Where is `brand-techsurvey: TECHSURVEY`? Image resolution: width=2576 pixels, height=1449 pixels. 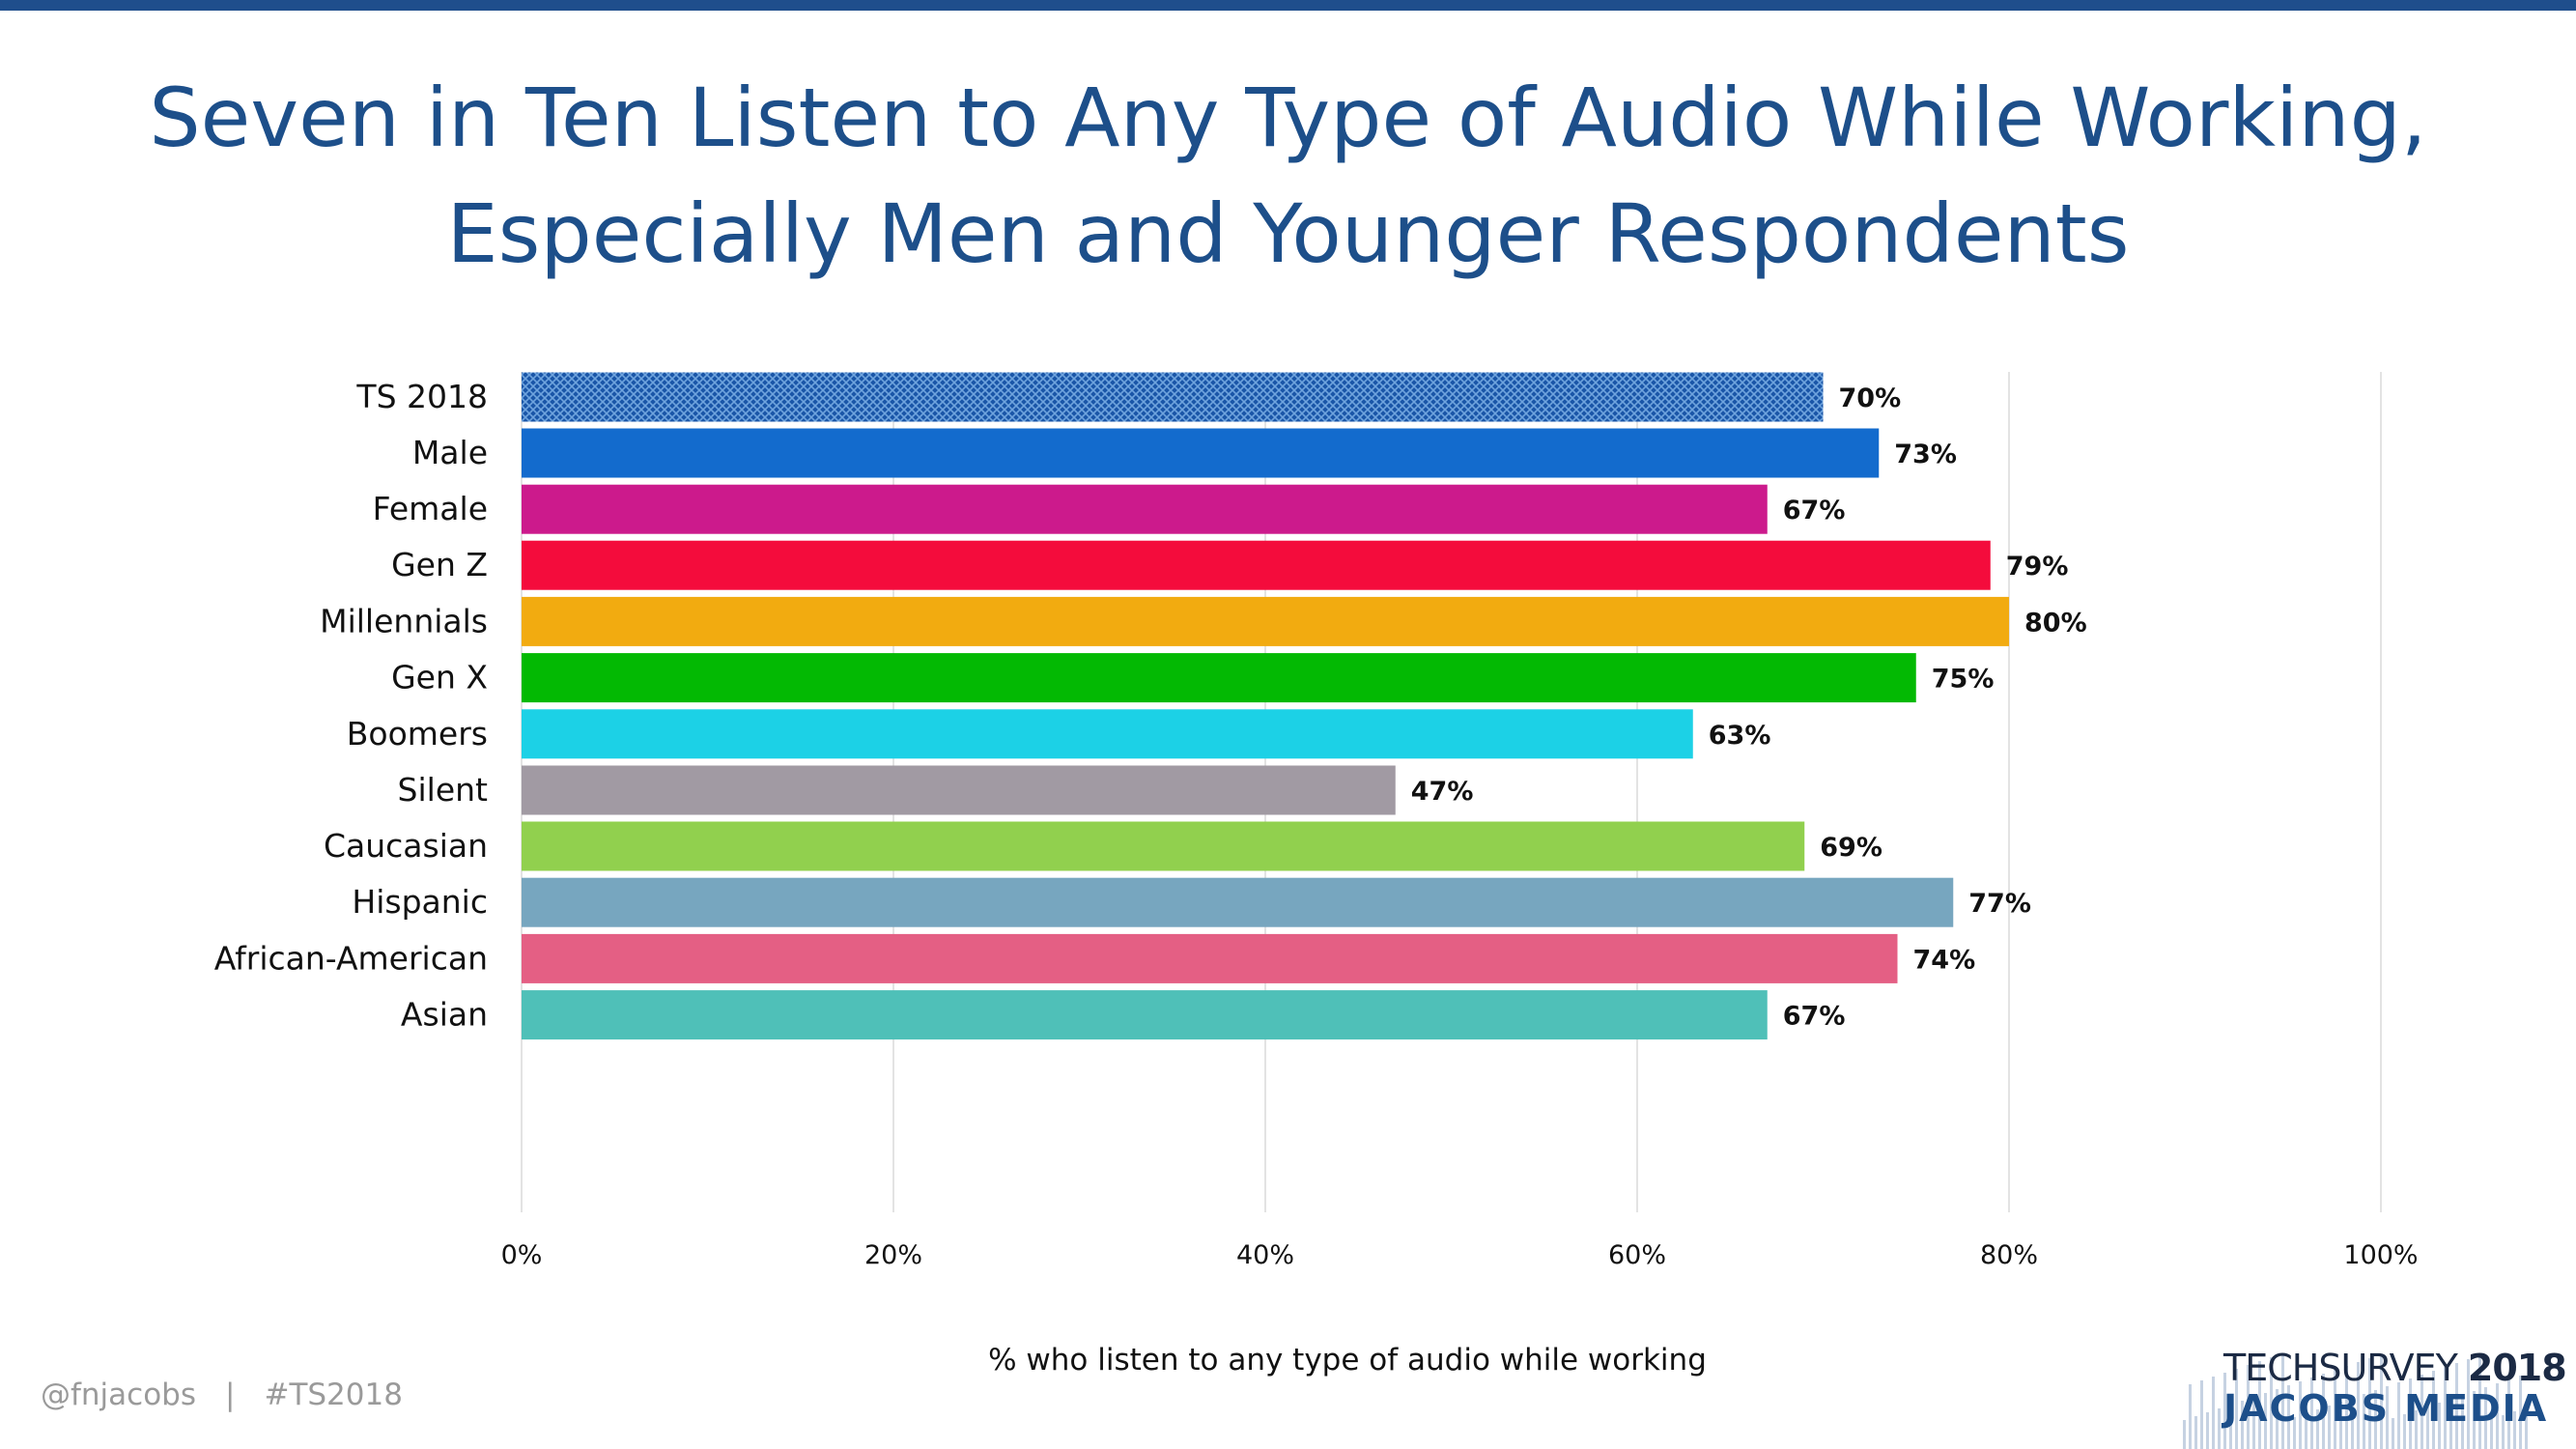 brand-techsurvey: TECHSURVEY is located at coordinates (2340, 1368).